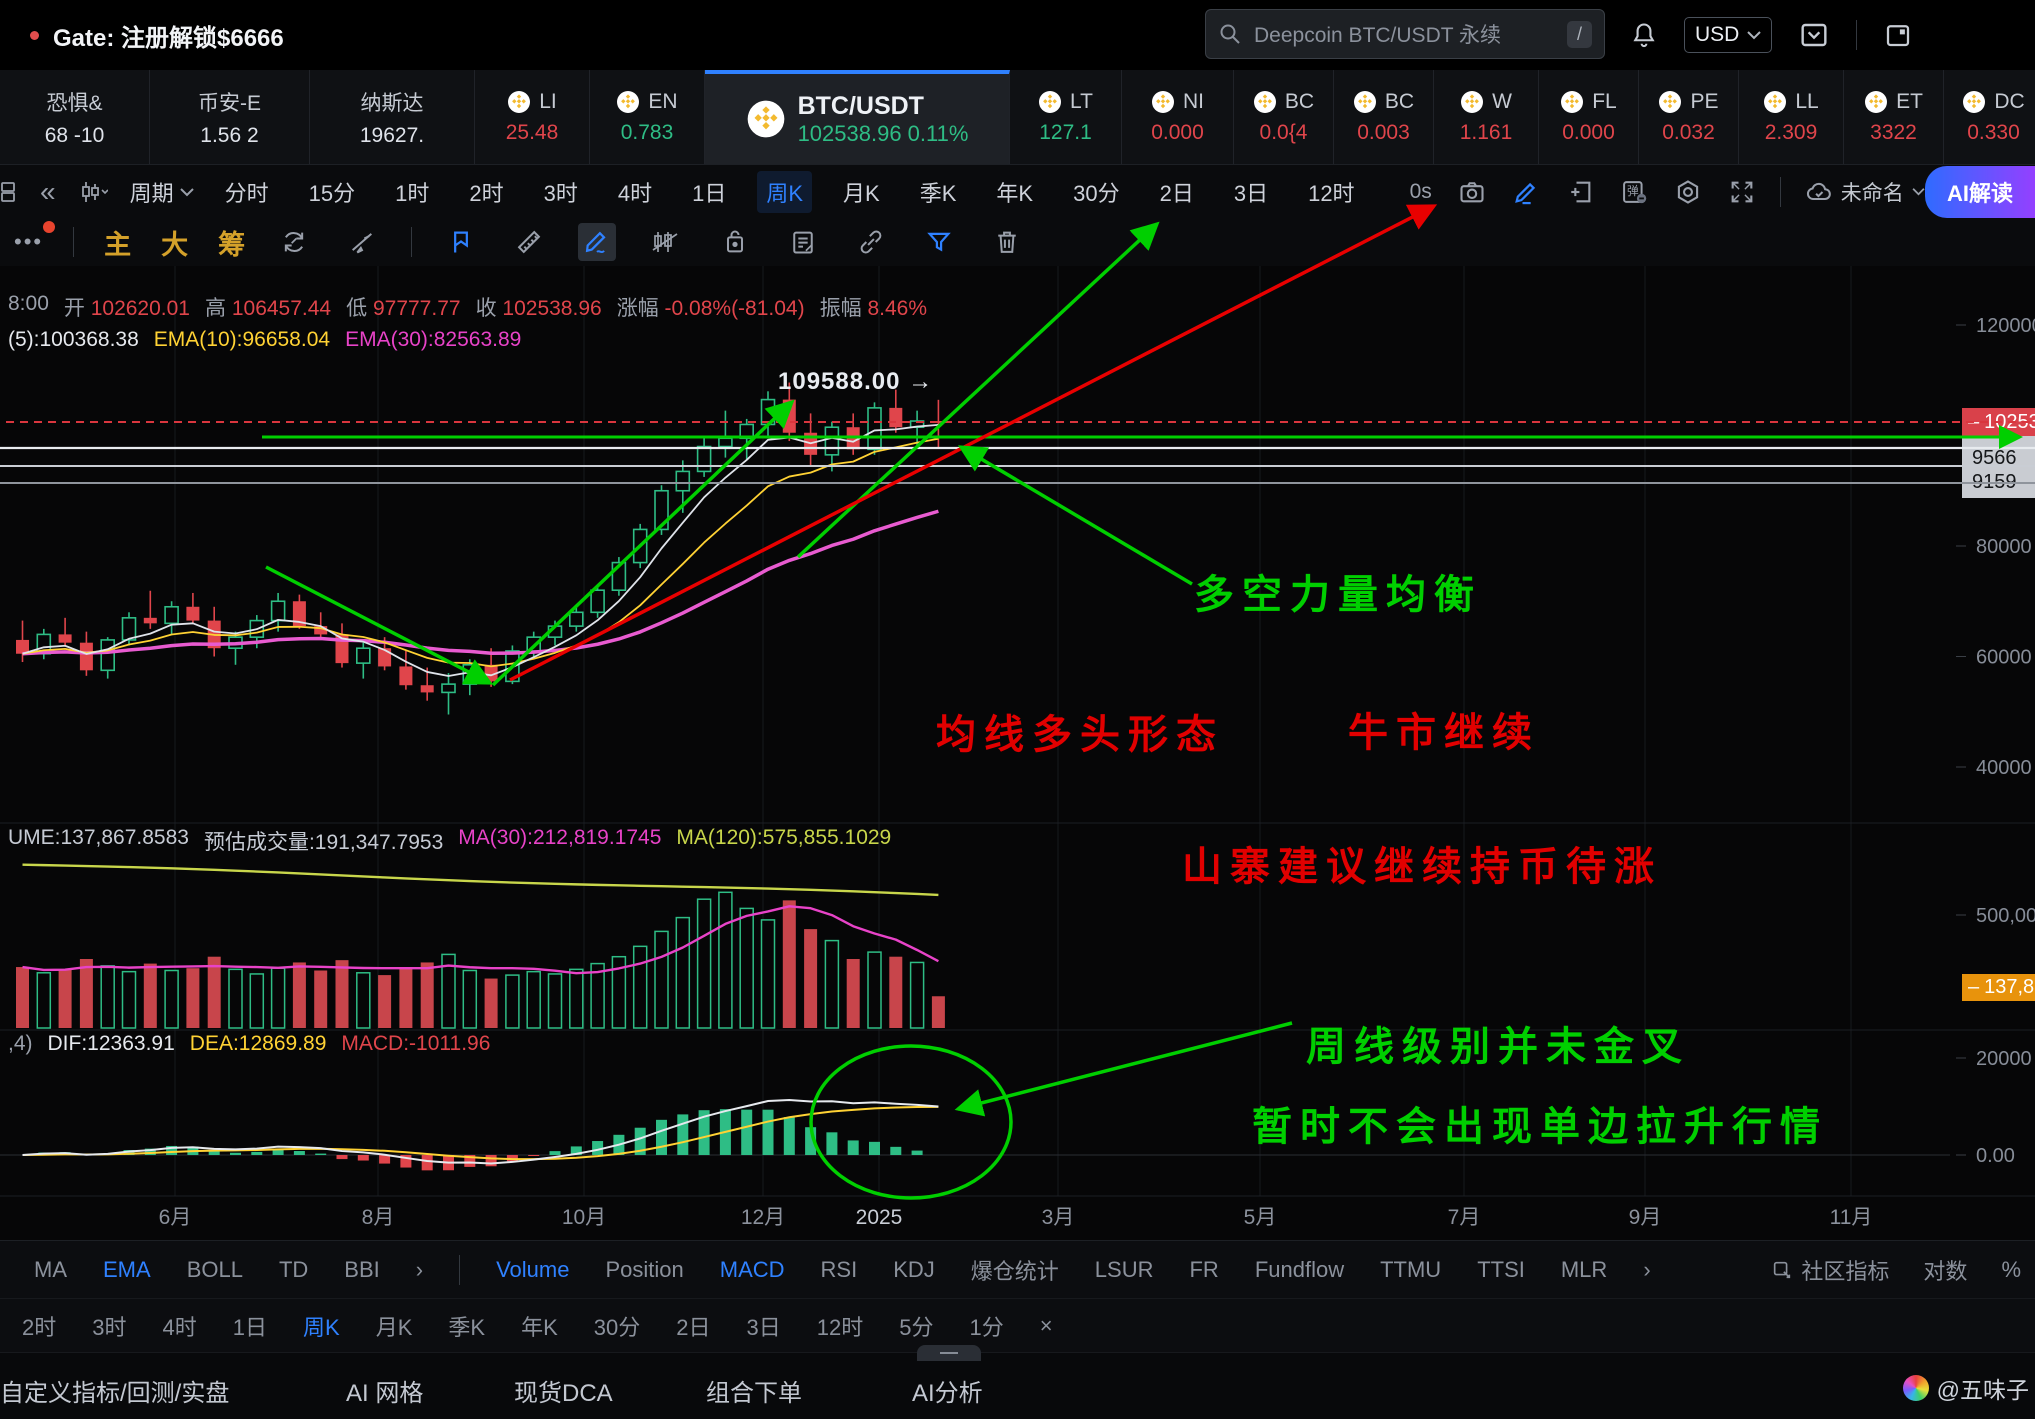 Image resolution: width=2035 pixels, height=1419 pixels. I want to click on period-3h: 3时, so click(560, 193).